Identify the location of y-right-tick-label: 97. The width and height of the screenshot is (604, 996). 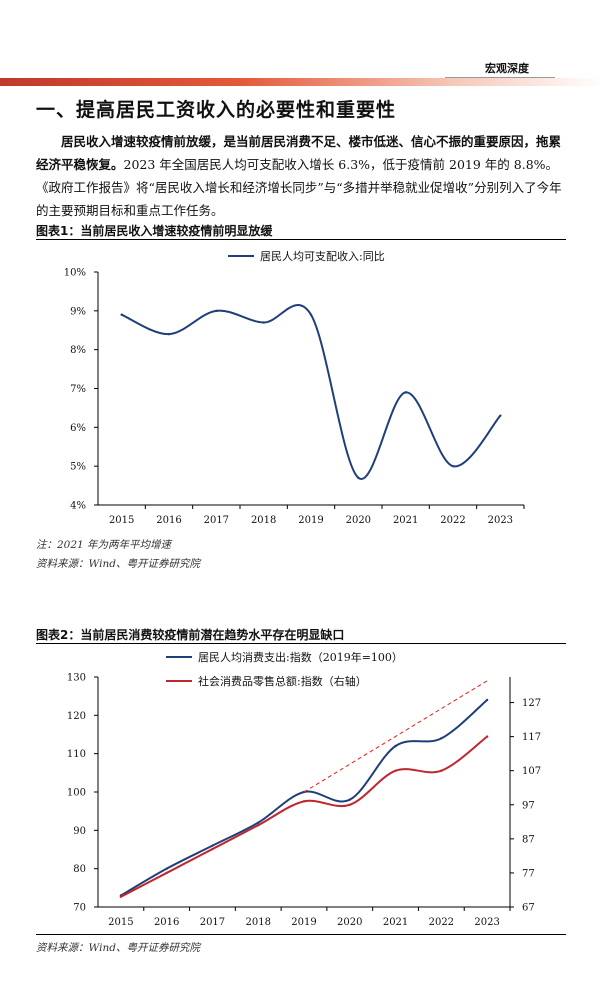
(528, 805).